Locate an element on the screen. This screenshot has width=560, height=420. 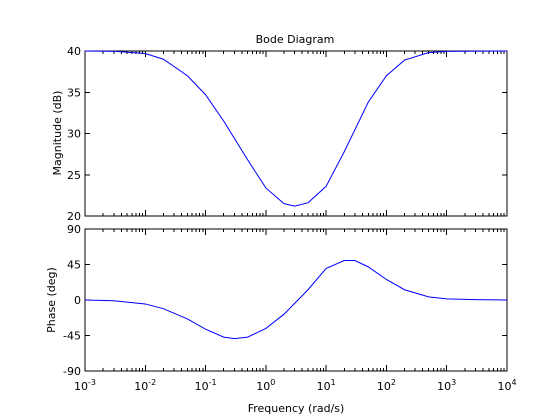
xtick-label: 10⁴ is located at coordinates (506, 385).